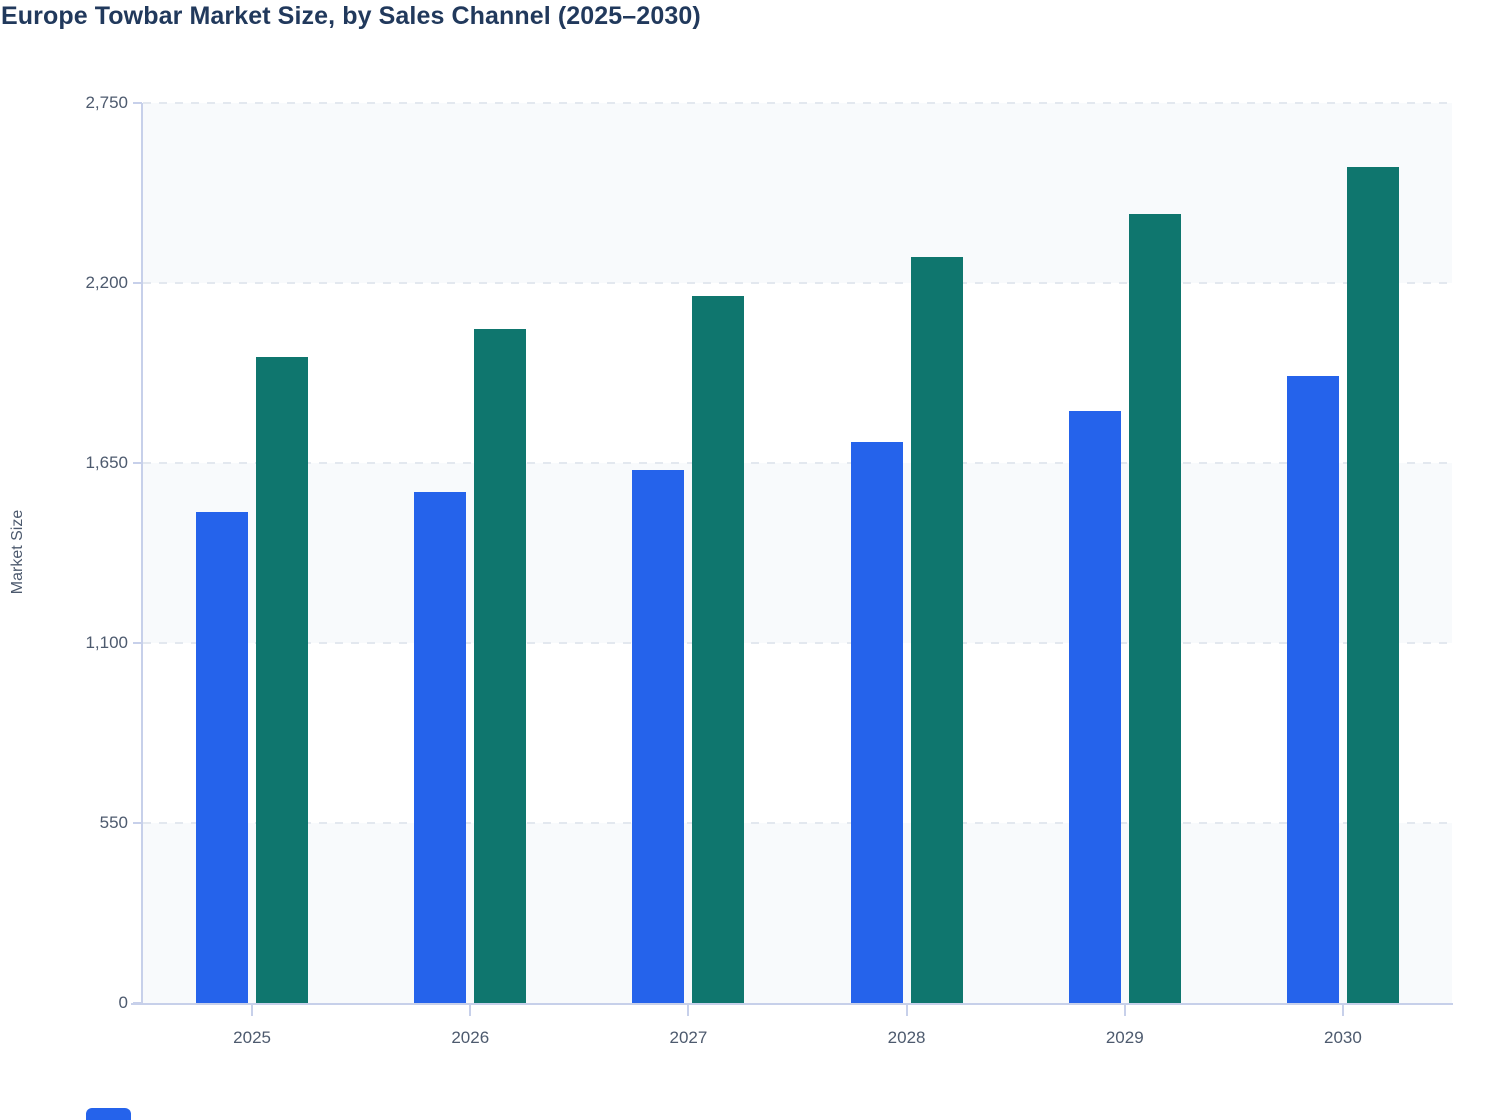 The image size is (1508, 1120). I want to click on x-tick-label: 2026, so click(470, 1037).